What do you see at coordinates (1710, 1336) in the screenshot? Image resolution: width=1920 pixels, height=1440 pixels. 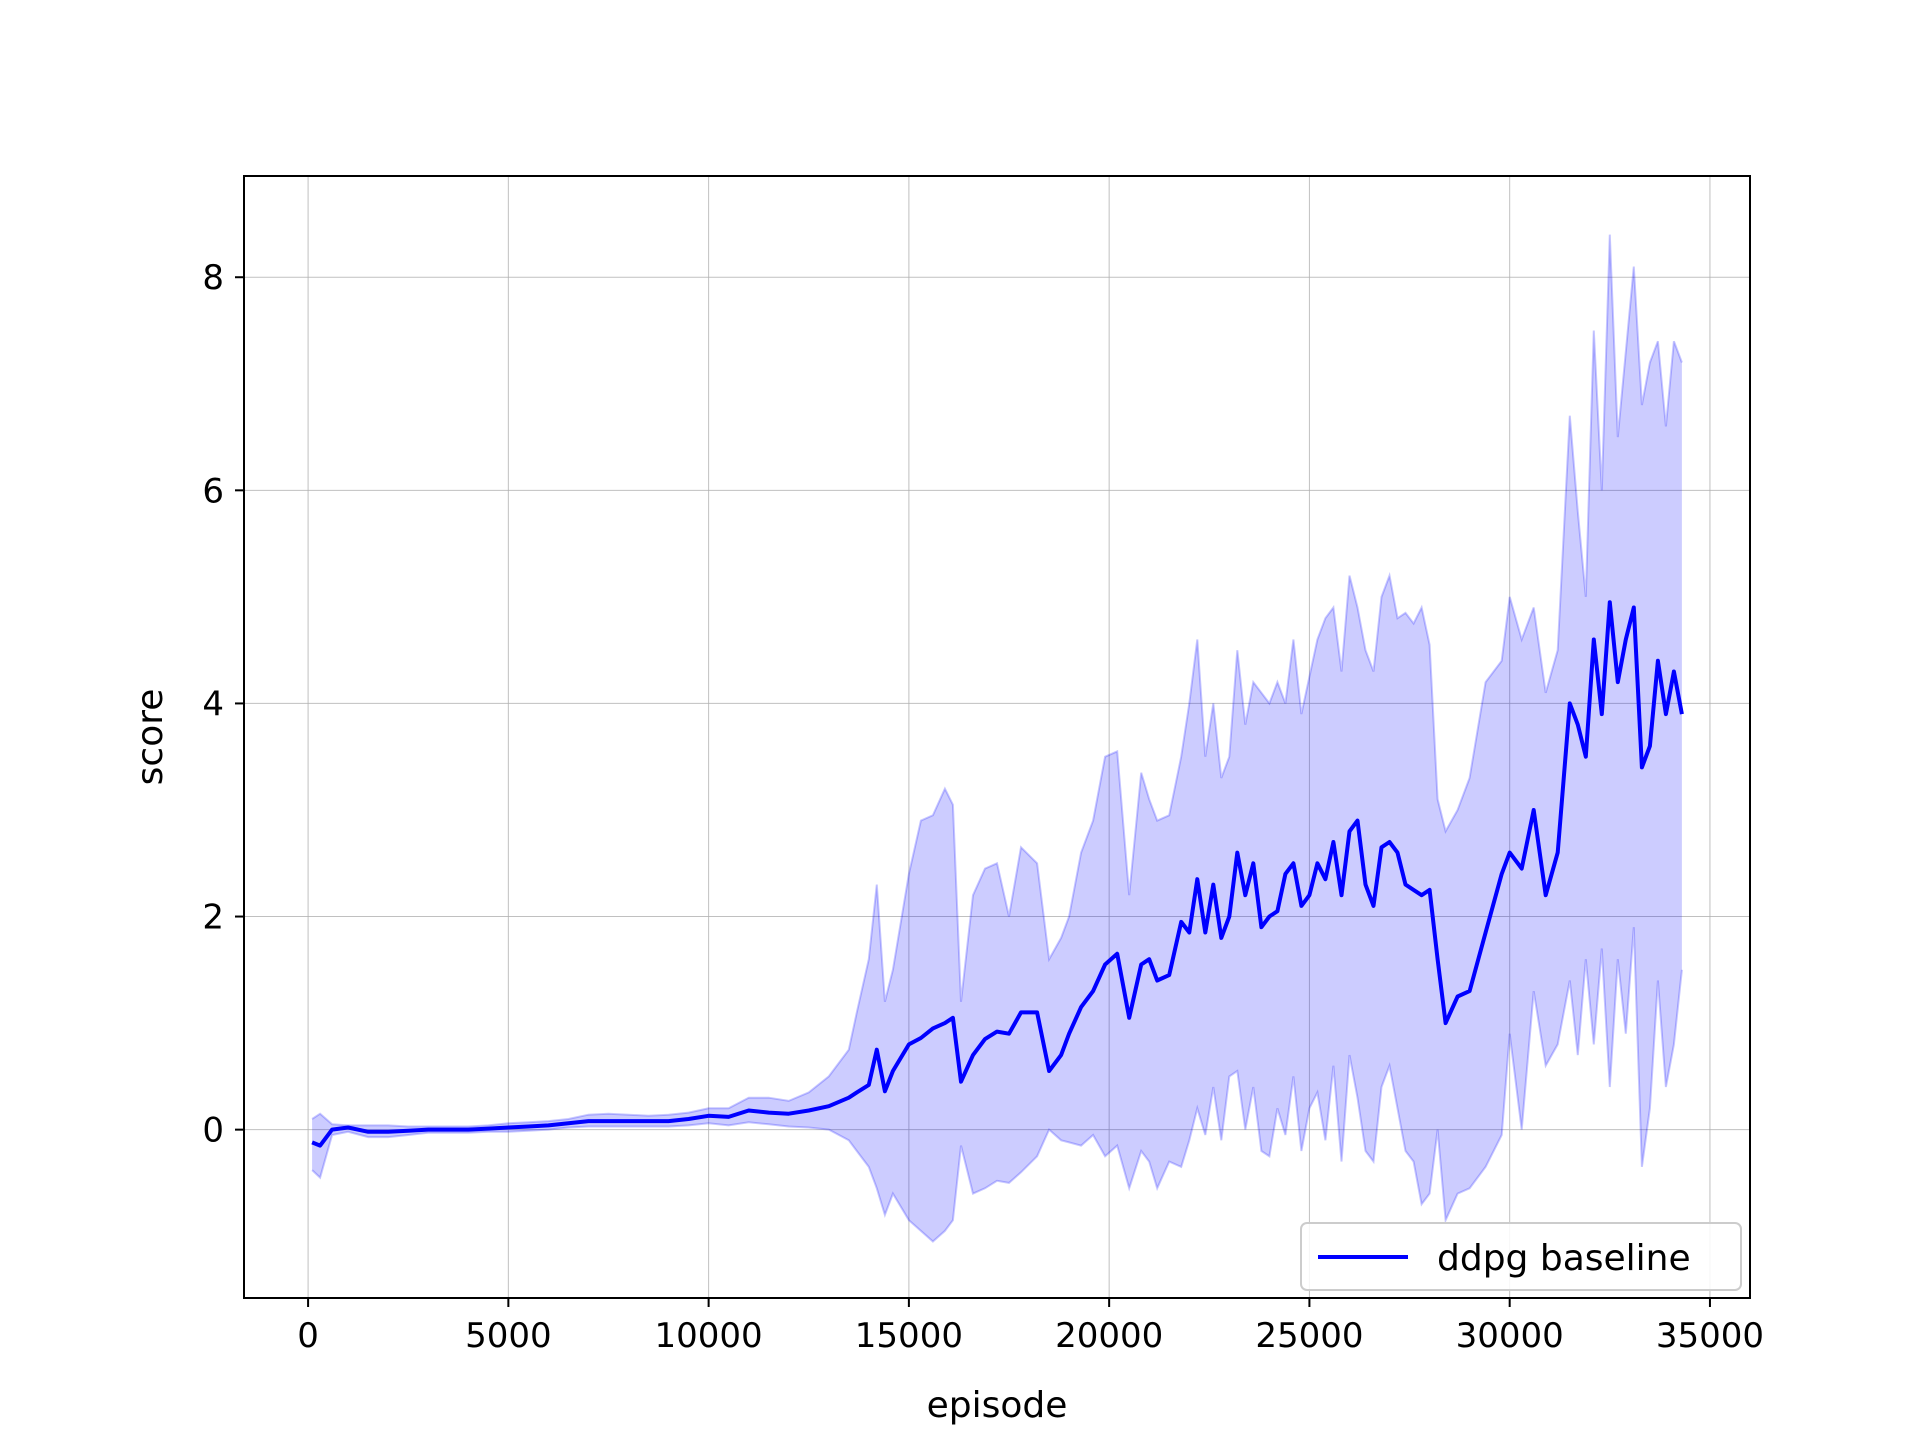 I see `x-tick-label: 35000` at bounding box center [1710, 1336].